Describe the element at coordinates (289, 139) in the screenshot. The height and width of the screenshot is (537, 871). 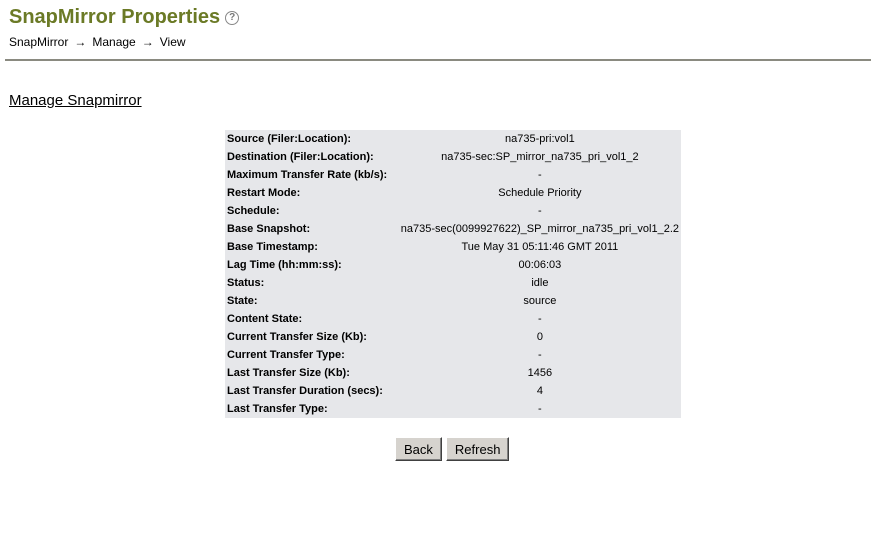
I see `property-label: Source (Filer:Location):` at that location.